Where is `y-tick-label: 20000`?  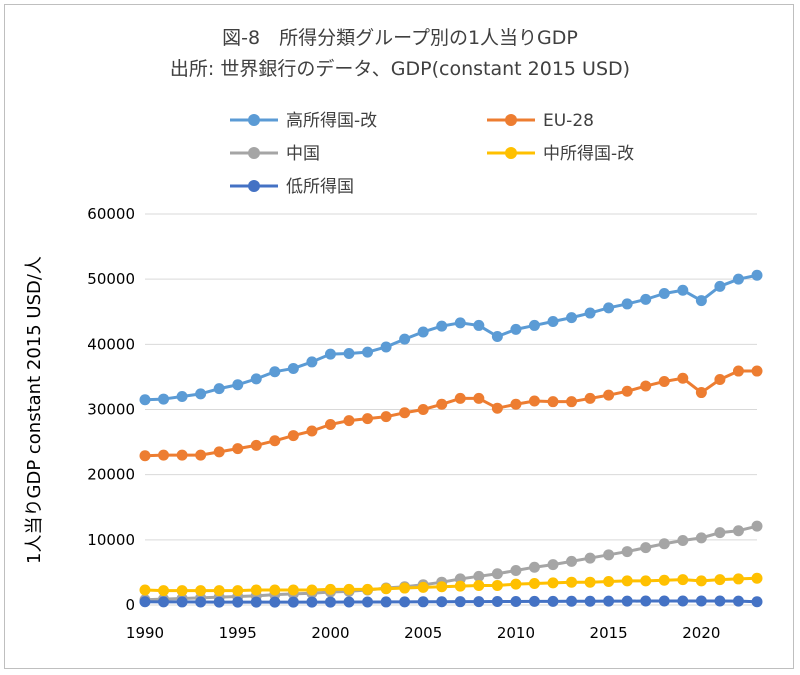 y-tick-label: 20000 is located at coordinates (111, 475).